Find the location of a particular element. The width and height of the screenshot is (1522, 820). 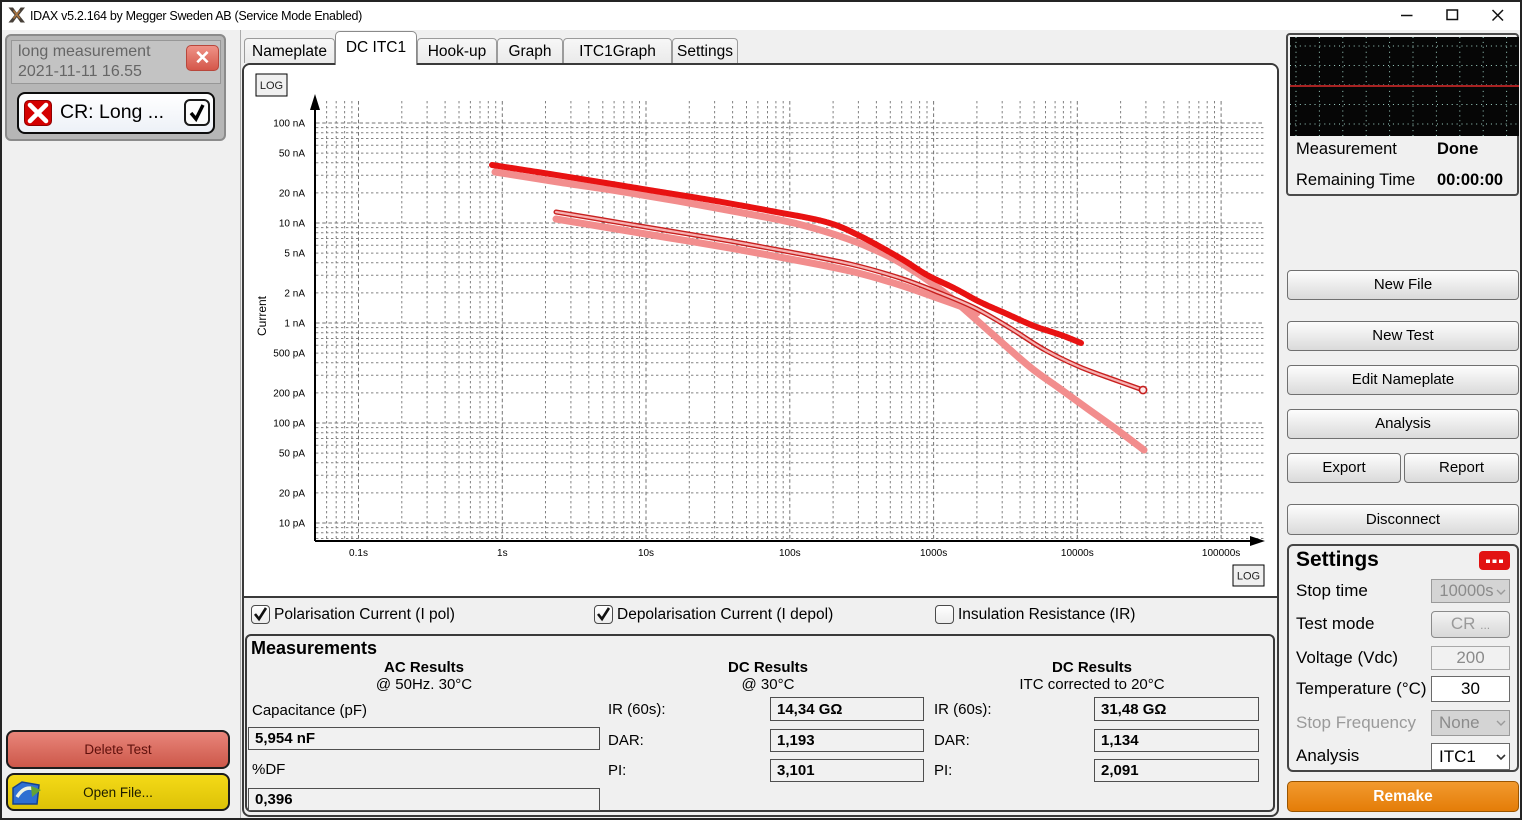

svg-text: 10000s is located at coordinates (1077, 553).